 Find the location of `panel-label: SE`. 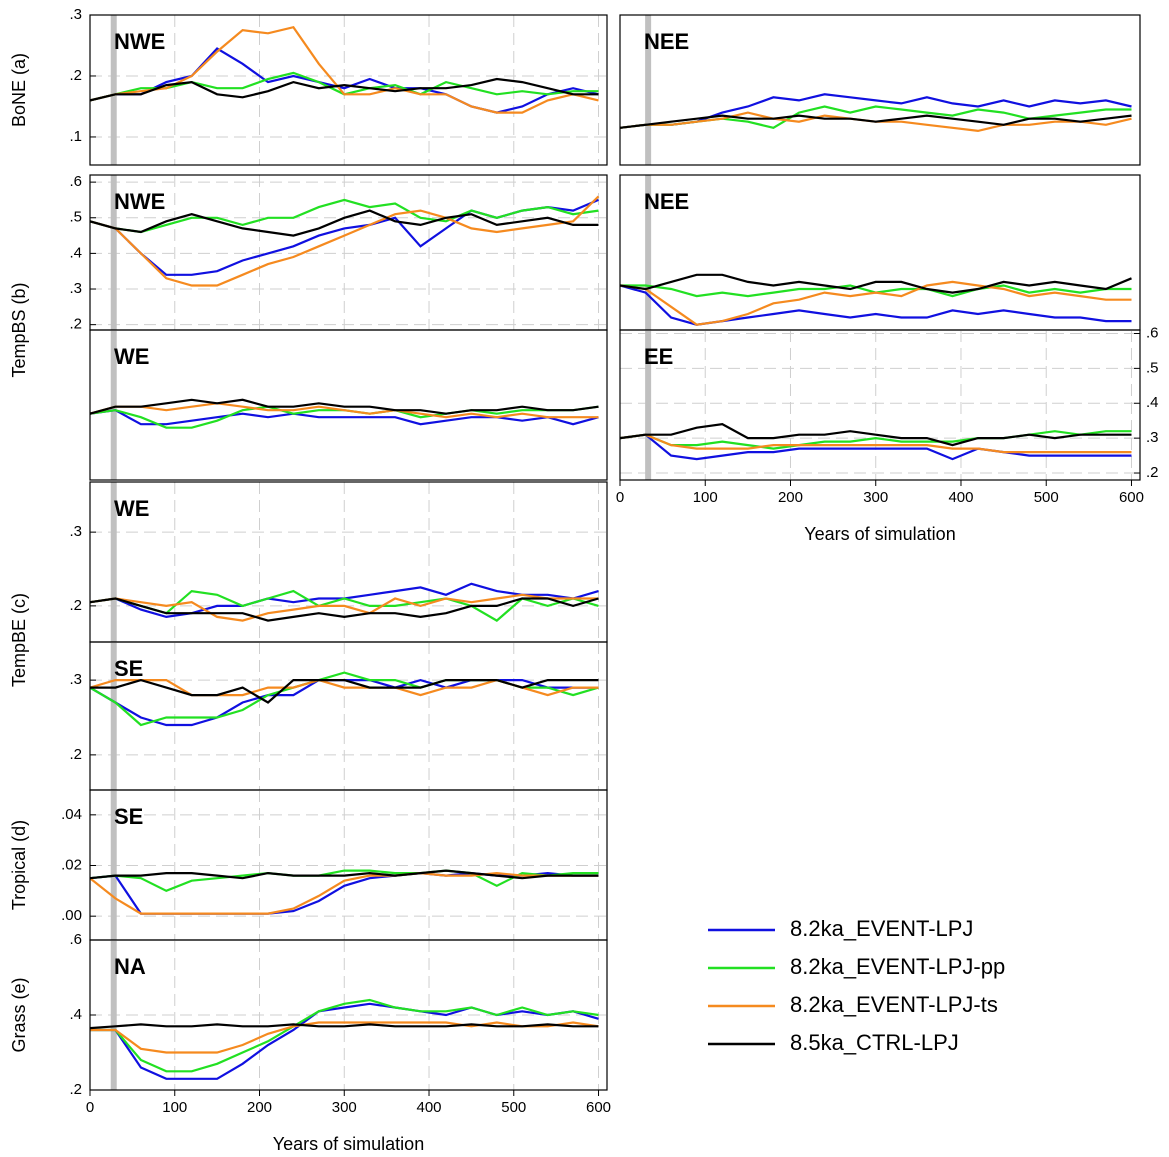

panel-label: SE is located at coordinates (128, 816).